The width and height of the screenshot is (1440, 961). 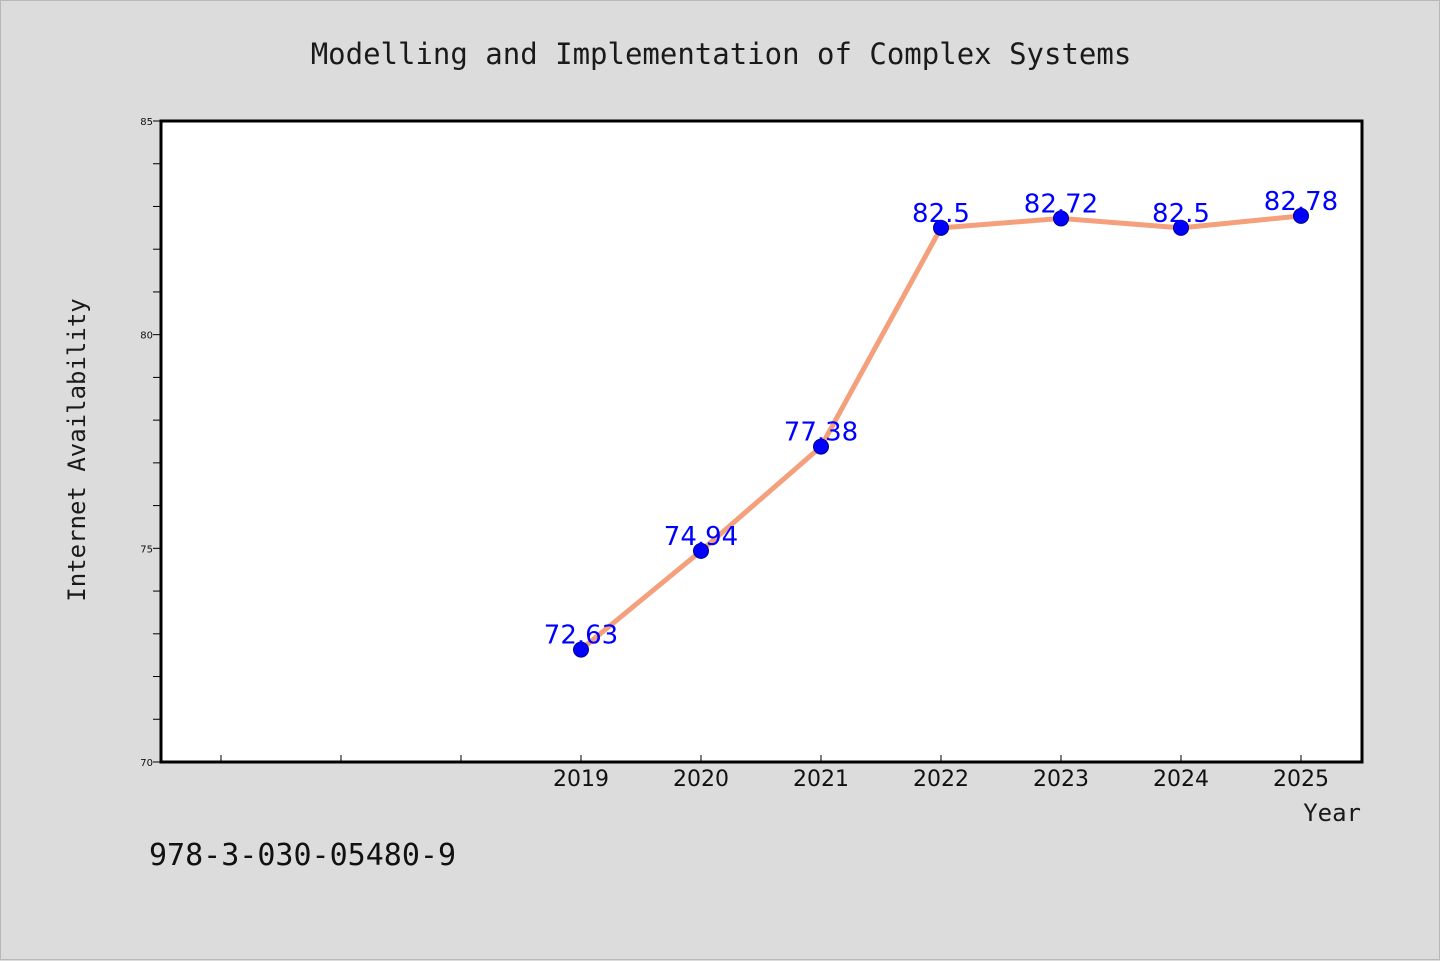 I want to click on y-axis-title: Internet Availability, so click(x=77, y=449).